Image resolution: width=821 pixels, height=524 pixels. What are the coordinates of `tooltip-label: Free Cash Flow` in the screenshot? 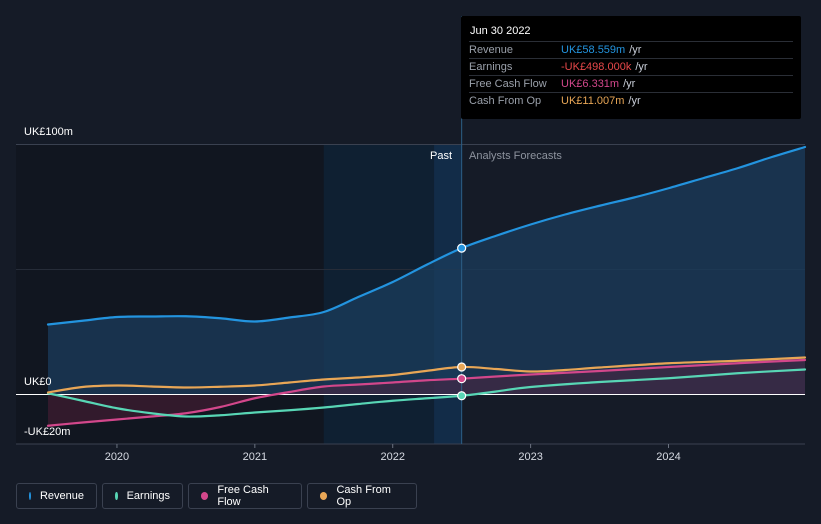 It's located at (508, 84).